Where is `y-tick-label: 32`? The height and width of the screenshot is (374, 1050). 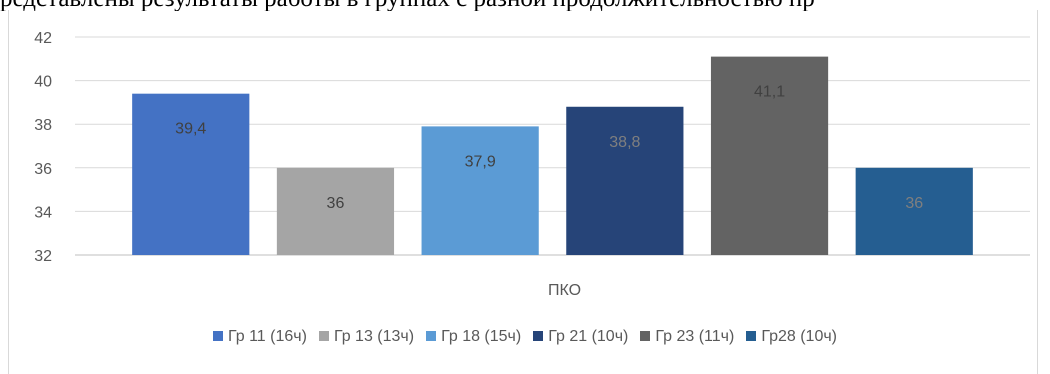 y-tick-label: 32 is located at coordinates (43, 256).